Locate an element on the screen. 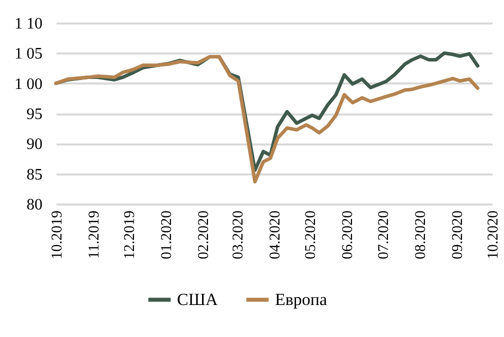  y-tick-label: 85 is located at coordinates (34, 175).